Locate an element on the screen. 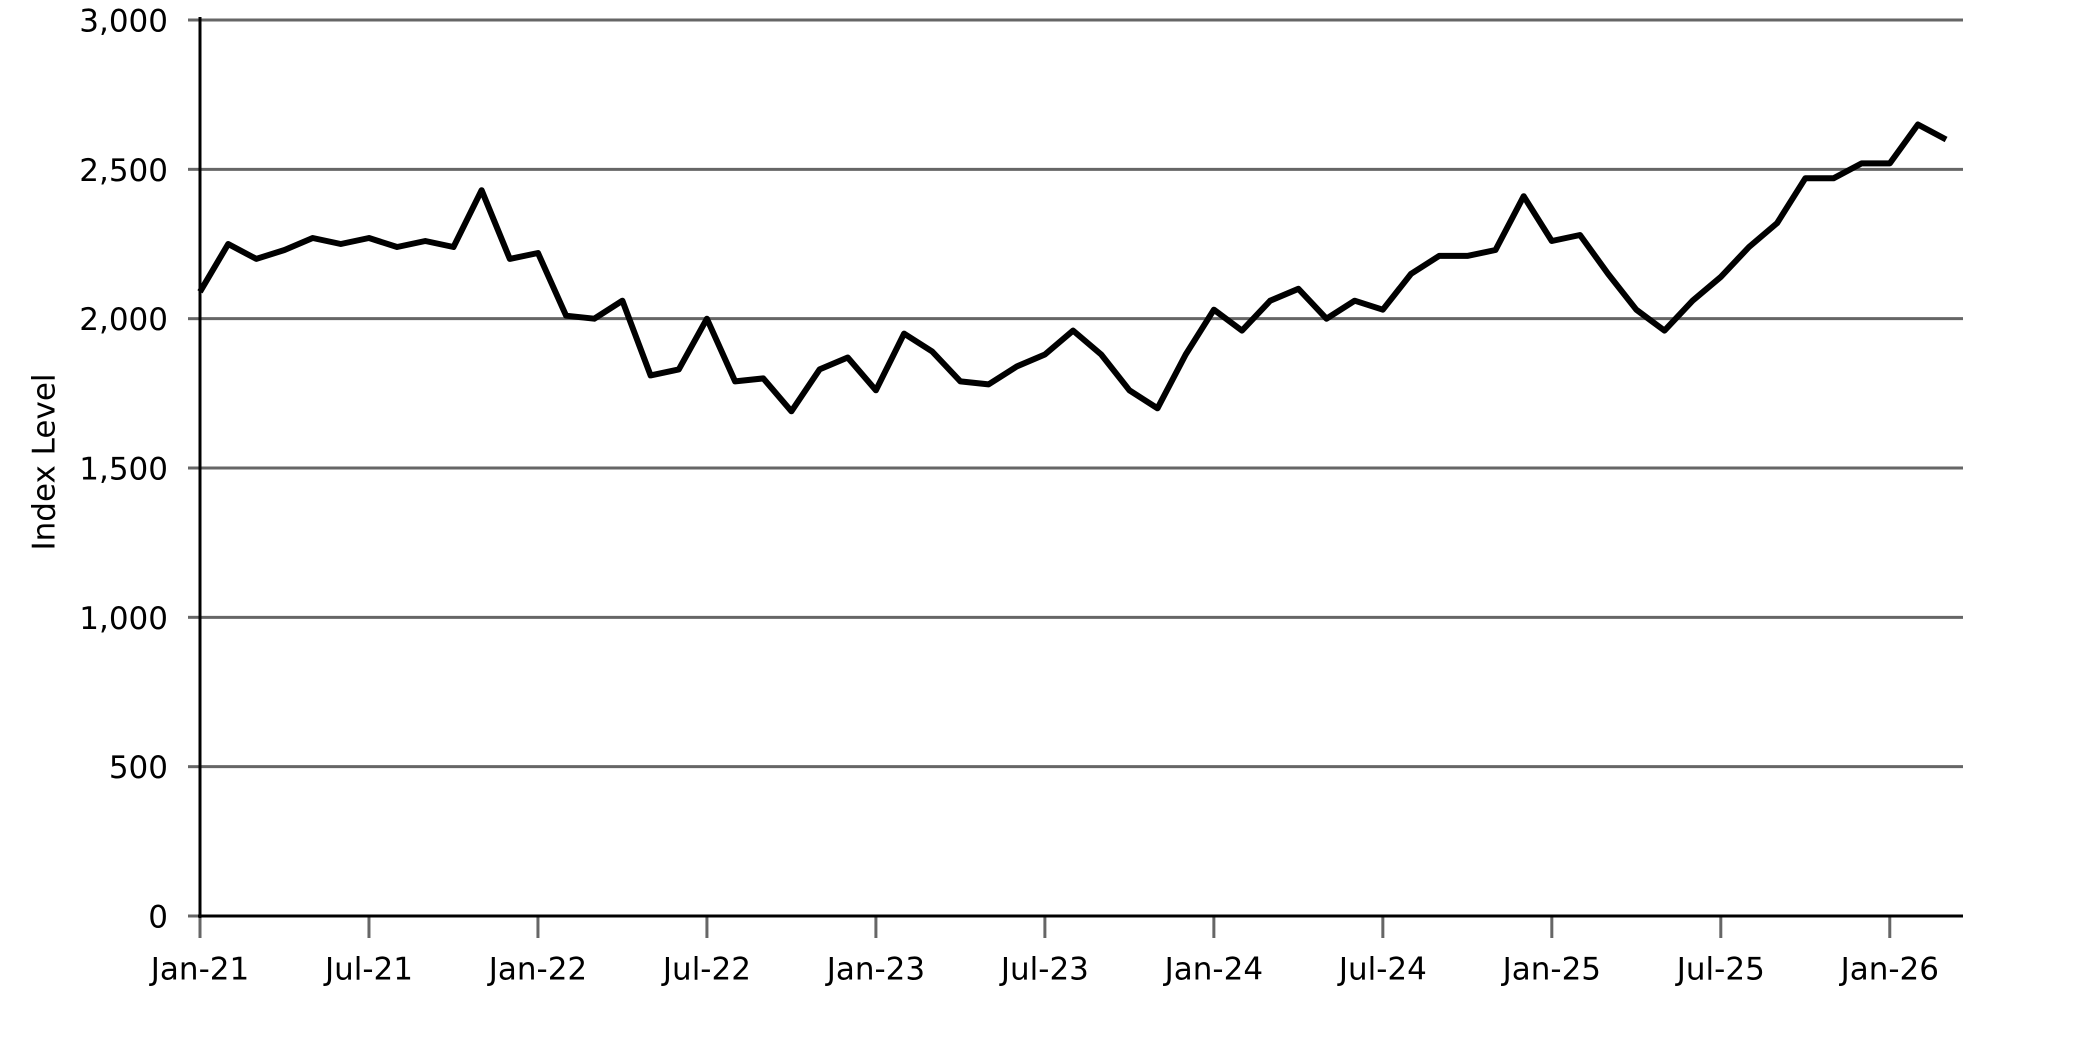  x-tick-label: Jul-23 is located at coordinates (1044, 970).